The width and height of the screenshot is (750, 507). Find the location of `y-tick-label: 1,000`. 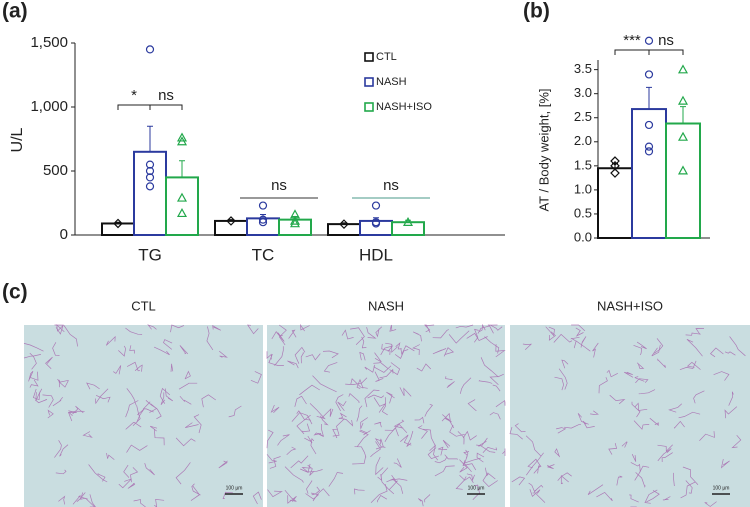

y-tick-label: 1,000 is located at coordinates (49, 106).